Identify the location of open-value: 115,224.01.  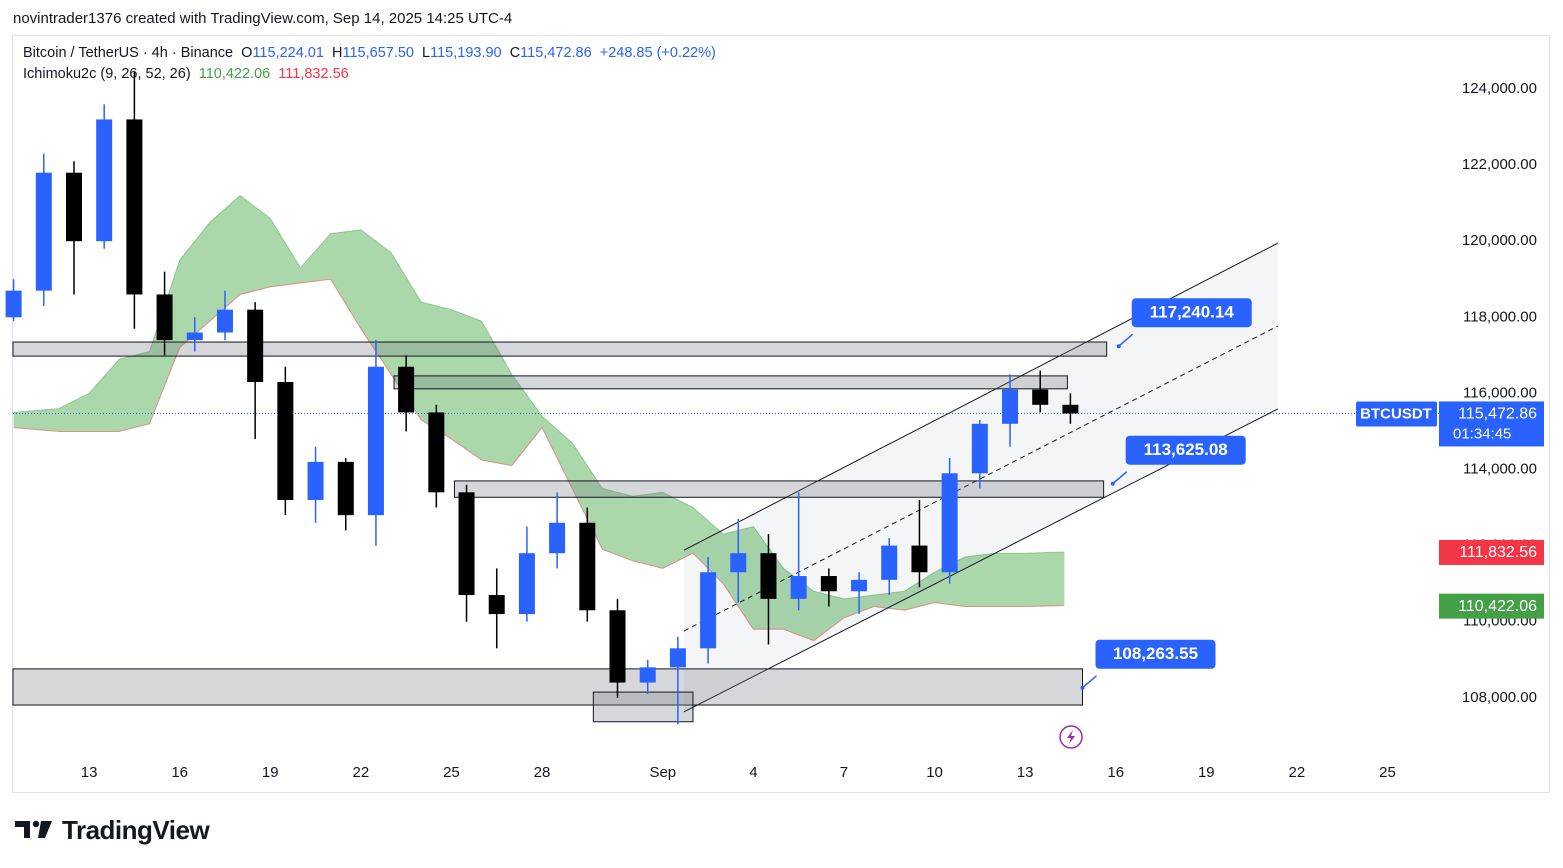
(288, 53).